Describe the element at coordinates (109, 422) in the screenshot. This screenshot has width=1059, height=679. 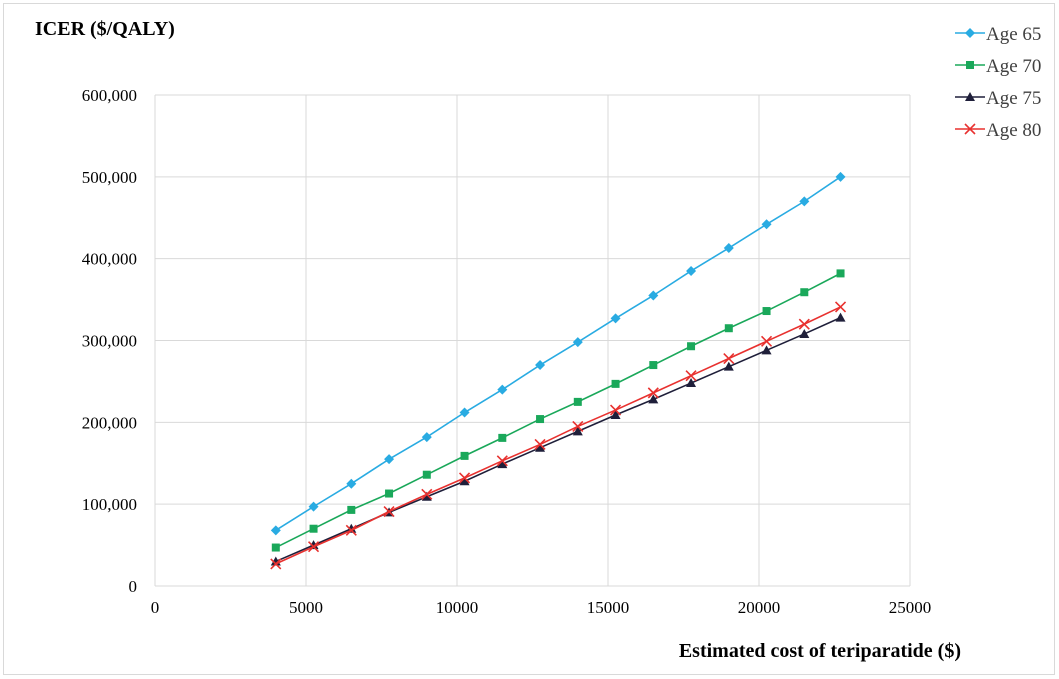
I see `y-tick-label: 200,000` at that location.